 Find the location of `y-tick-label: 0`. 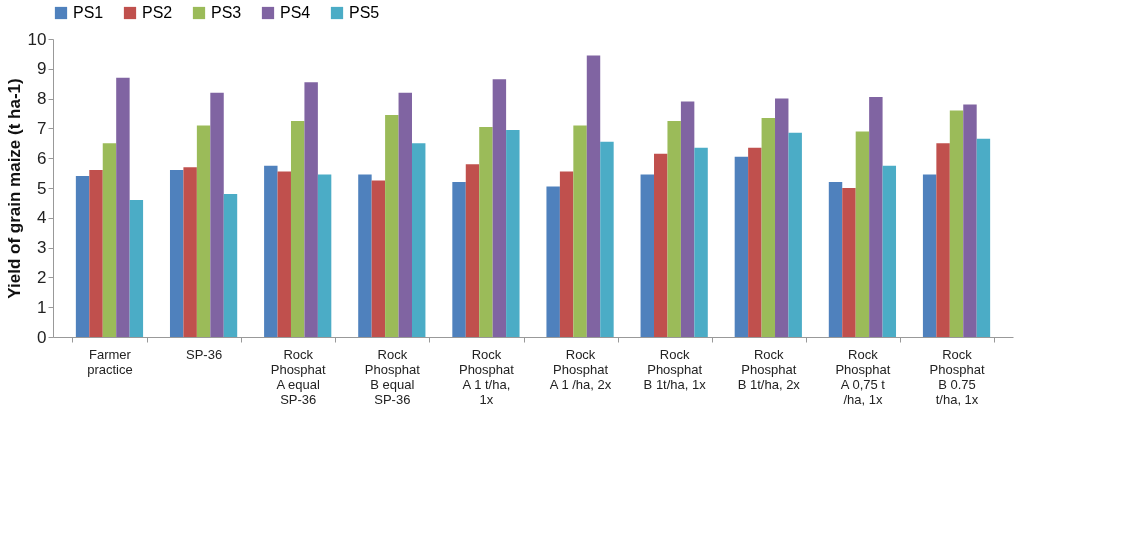

y-tick-label: 0 is located at coordinates (42, 337).